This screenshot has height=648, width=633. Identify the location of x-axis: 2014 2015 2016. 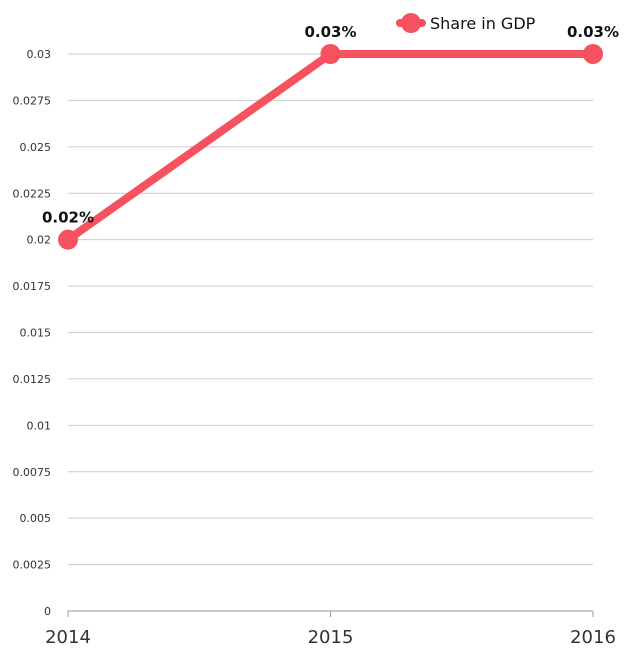
(330, 629).